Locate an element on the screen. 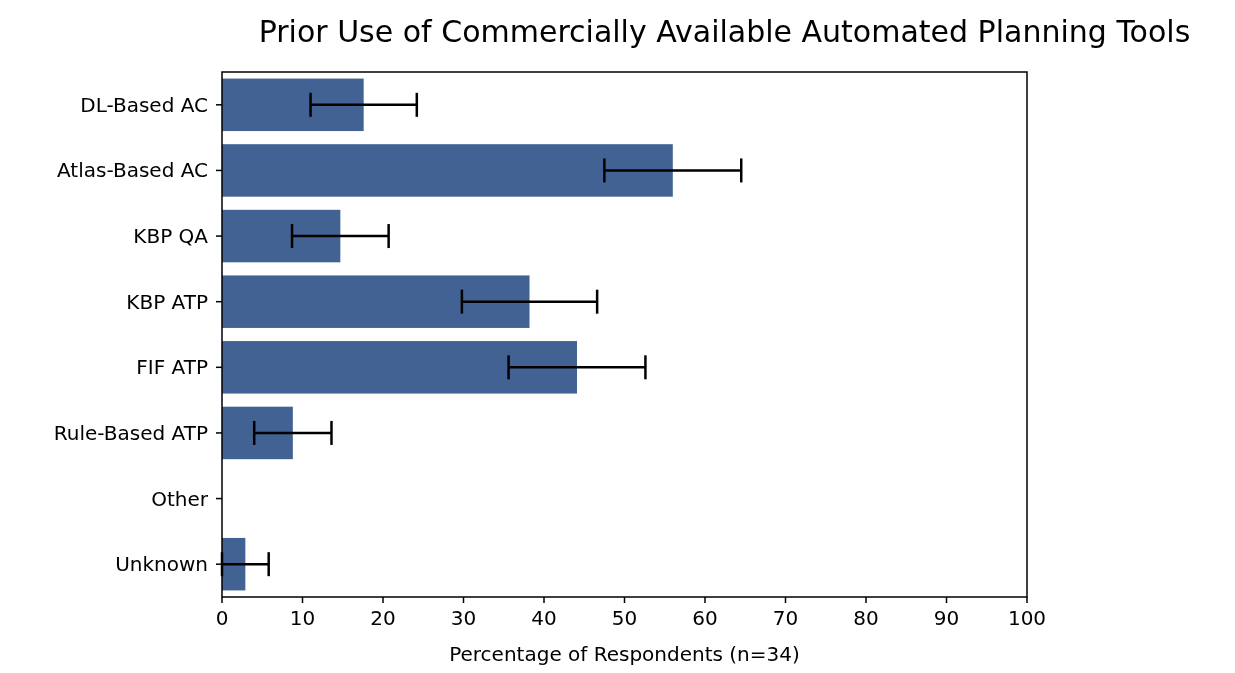  y-tick-label: KBP ATP is located at coordinates (167, 301).